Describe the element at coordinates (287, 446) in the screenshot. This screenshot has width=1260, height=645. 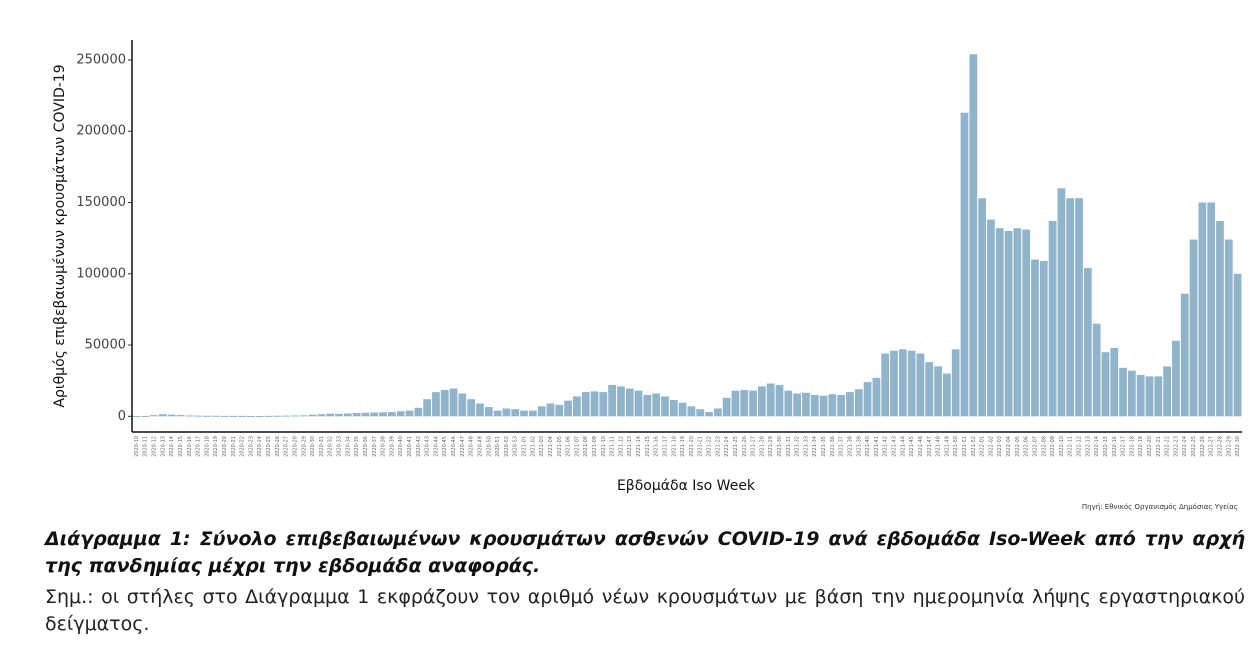
I see `x-tick-label: 2020-27` at that location.